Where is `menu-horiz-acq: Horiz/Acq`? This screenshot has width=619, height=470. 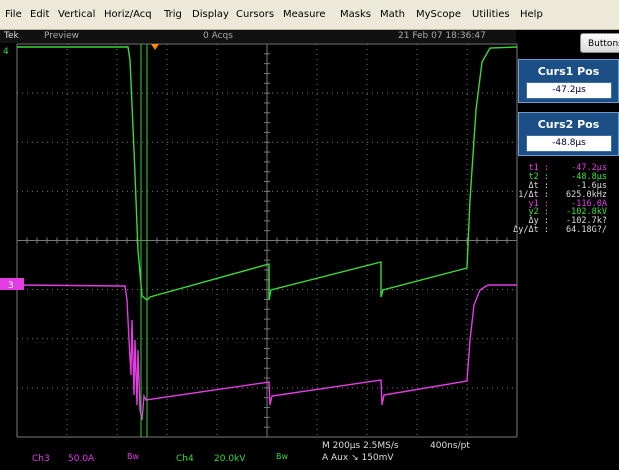 menu-horiz-acq: Horiz/Acq is located at coordinates (128, 14).